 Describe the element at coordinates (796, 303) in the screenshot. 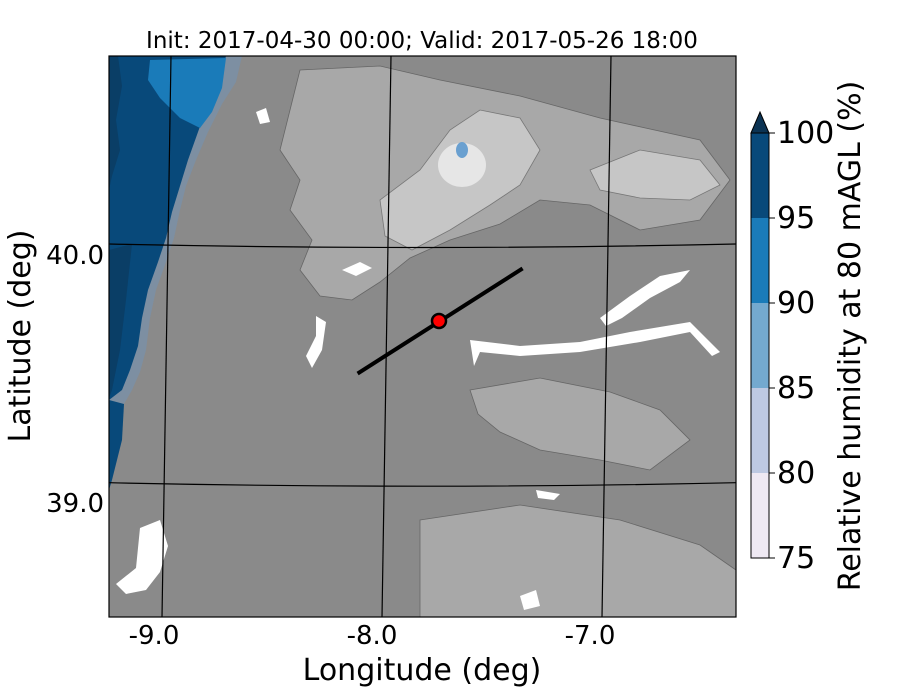

I see `colorbar-tick-label: 90` at that location.